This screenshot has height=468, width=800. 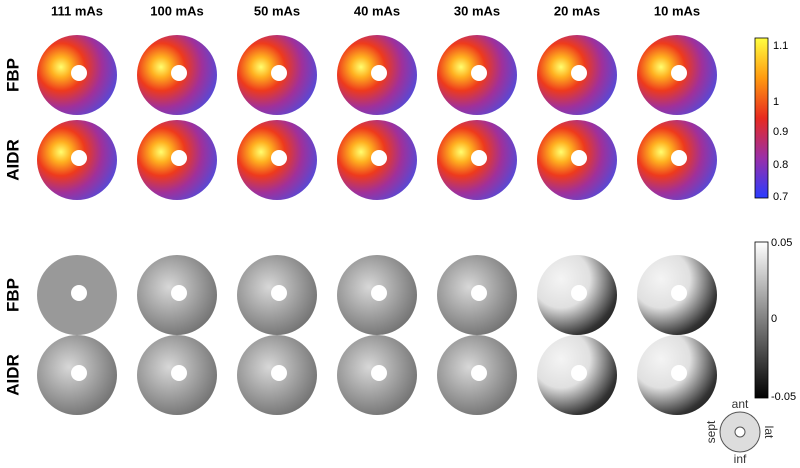 What do you see at coordinates (477, 10) in the screenshot?
I see `column-header: 30 mAs` at bounding box center [477, 10].